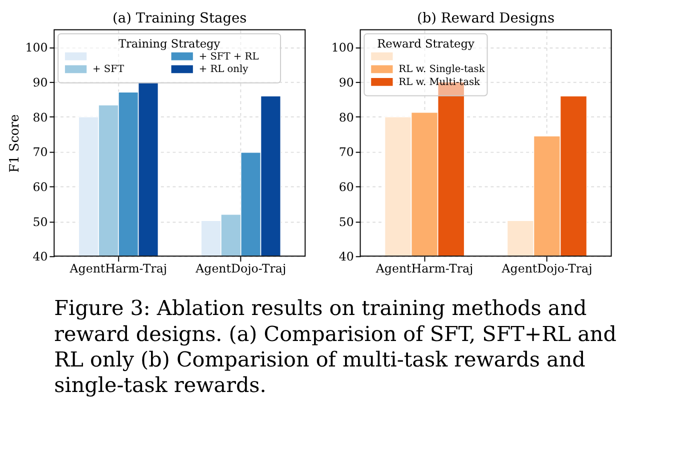  What do you see at coordinates (485, 18) in the screenshot?
I see `chart-title: (b) Reward Designs` at bounding box center [485, 18].